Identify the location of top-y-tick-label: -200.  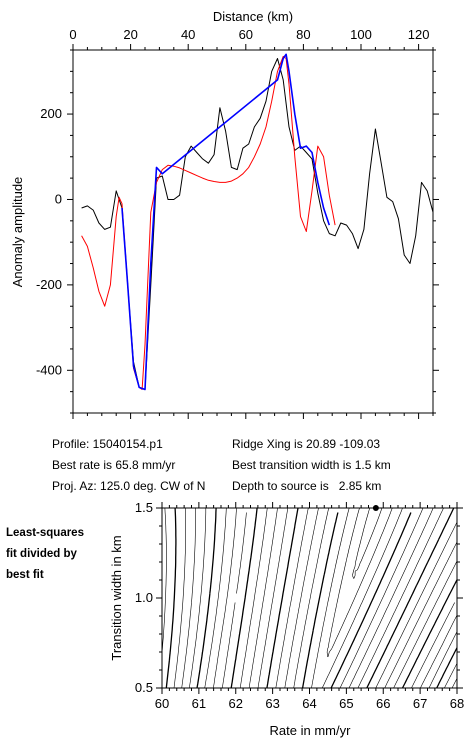
(49, 284).